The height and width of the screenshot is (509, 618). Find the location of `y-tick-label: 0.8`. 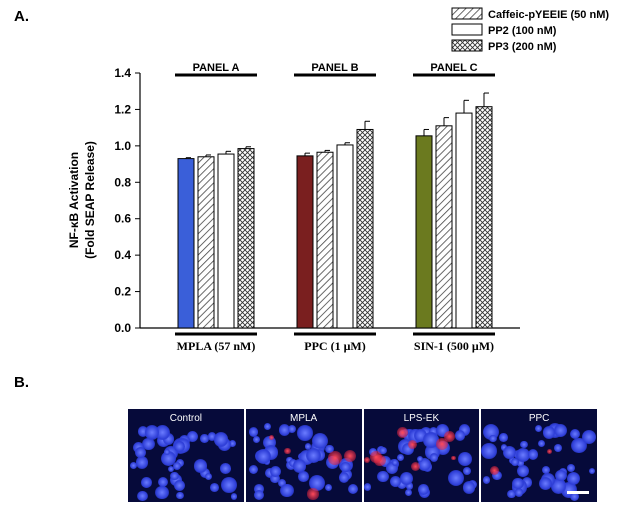

y-tick-label: 0.8 is located at coordinates (122, 182).